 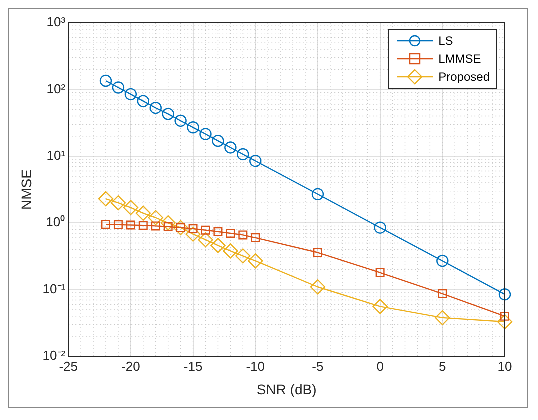 I want to click on x-tick-label: -5, so click(x=318, y=366).